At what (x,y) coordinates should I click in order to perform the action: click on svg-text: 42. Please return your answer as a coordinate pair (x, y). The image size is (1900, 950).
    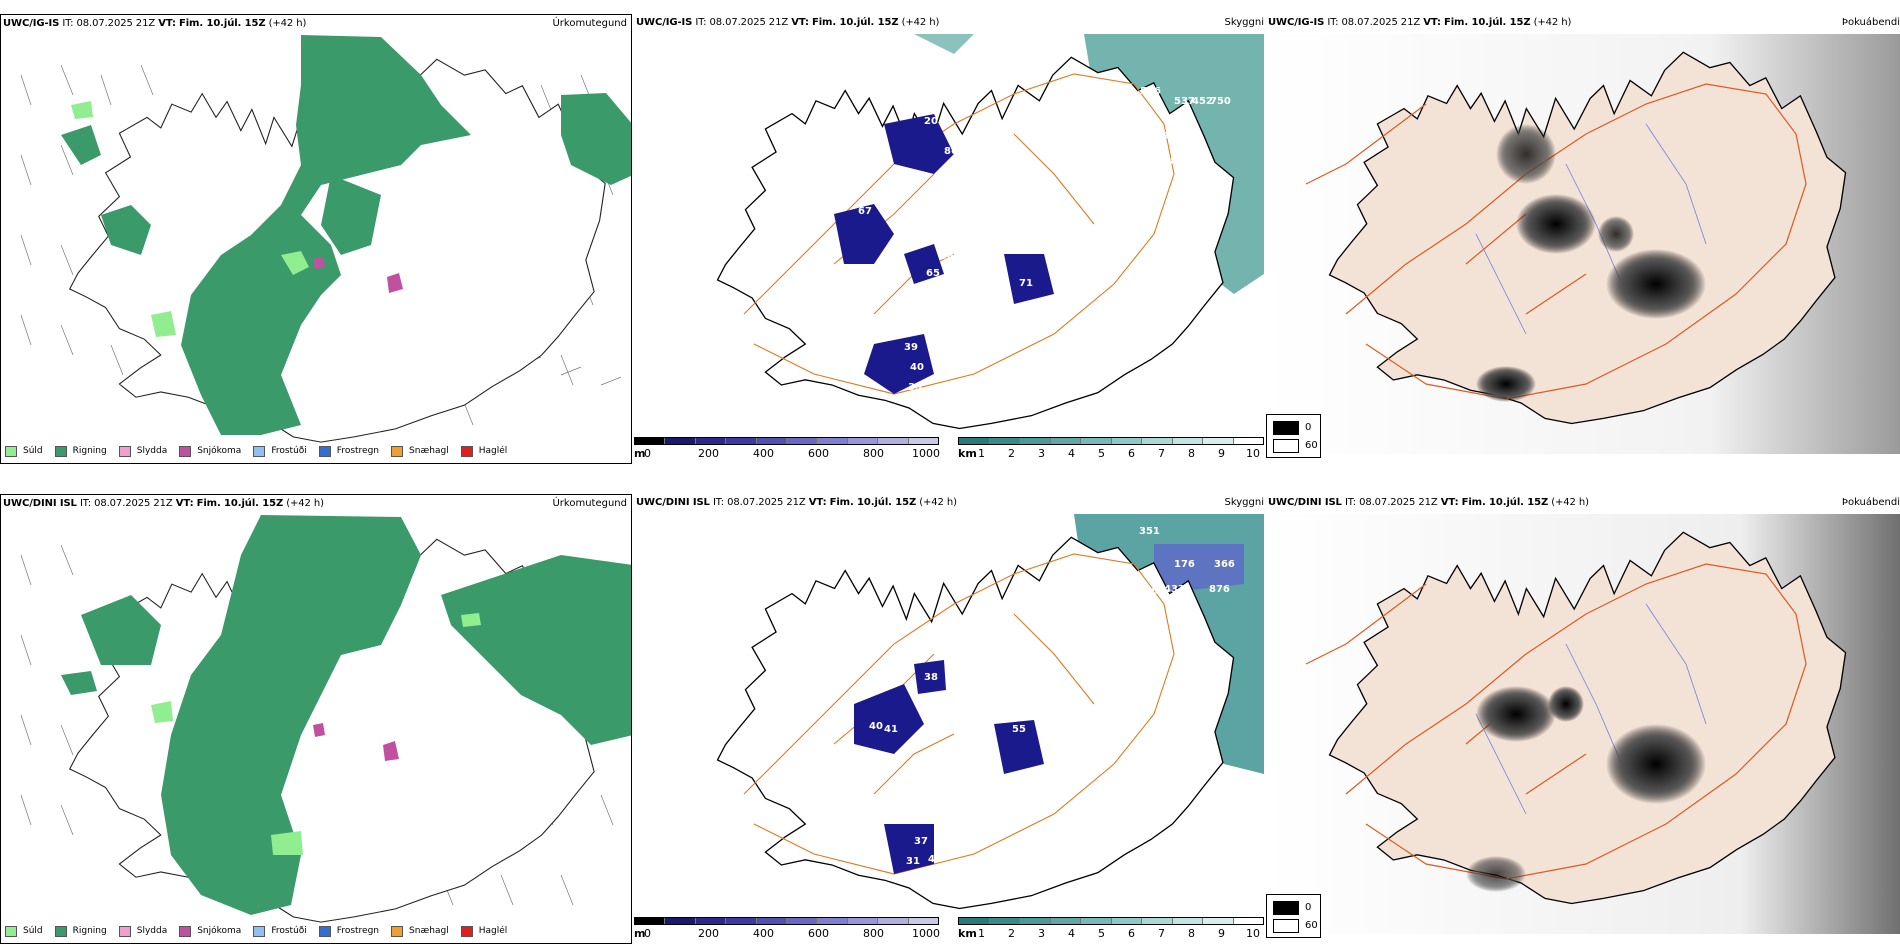
    Looking at the image, I should click on (935, 859).